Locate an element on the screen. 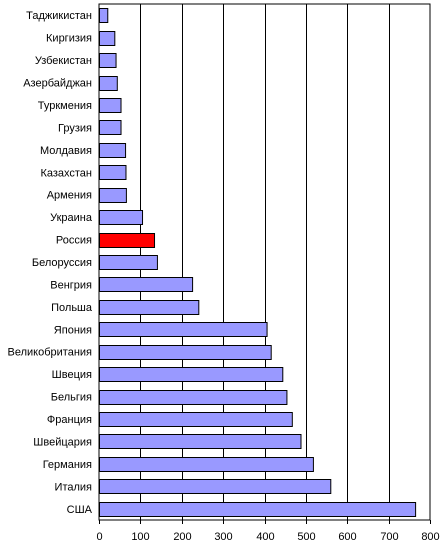 This screenshot has height=551, width=446. category-label: Польша is located at coordinates (72, 308).